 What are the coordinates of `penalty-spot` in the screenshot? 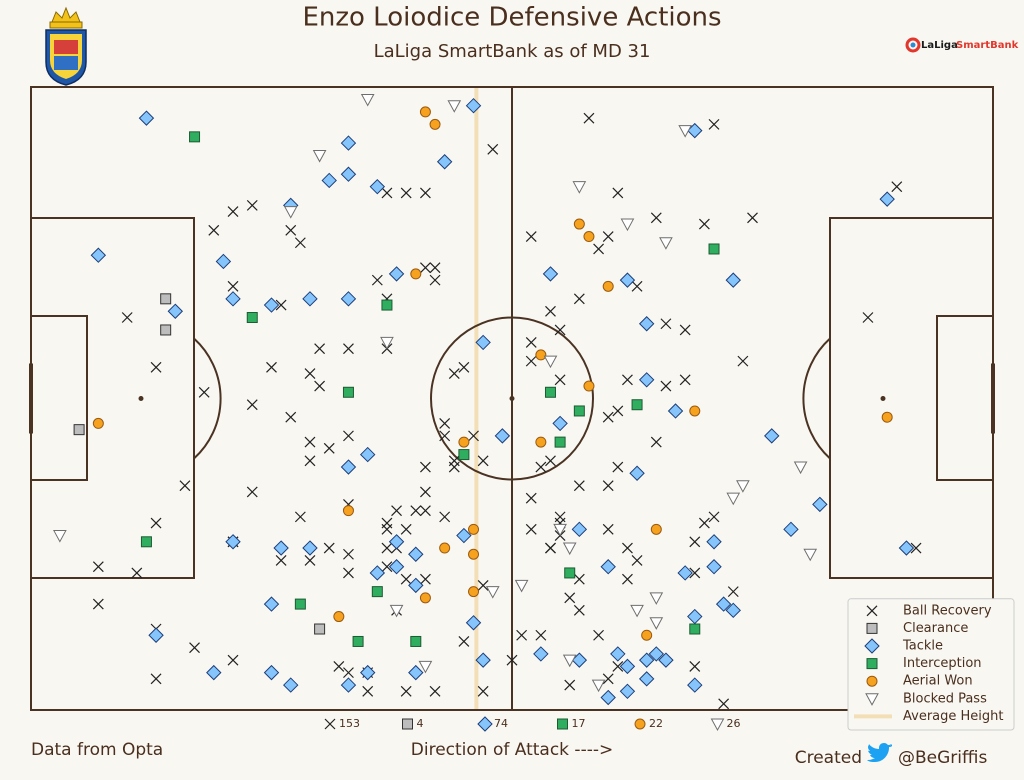 It's located at (883, 398).